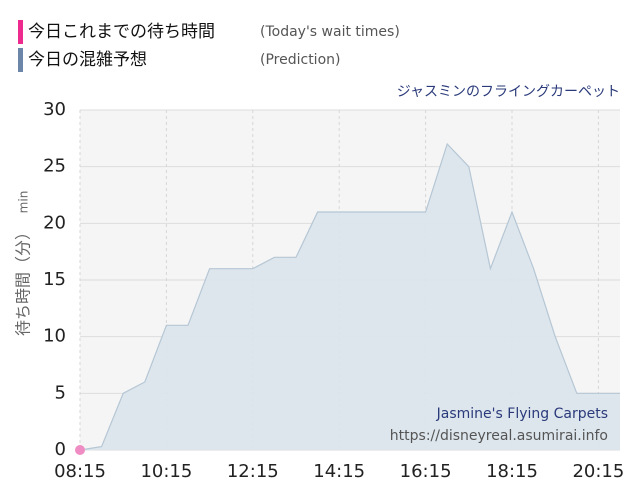 This screenshot has height=504, width=640. What do you see at coordinates (87, 60) in the screenshot?
I see `legend-label: 今日の混雑予想` at bounding box center [87, 60].